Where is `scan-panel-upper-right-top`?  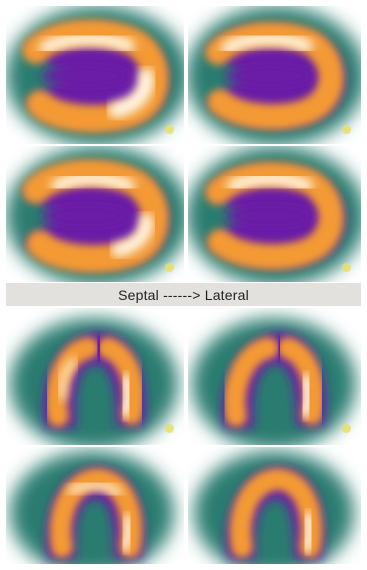 scan-panel-upper-right-top is located at coordinates (274, 75).